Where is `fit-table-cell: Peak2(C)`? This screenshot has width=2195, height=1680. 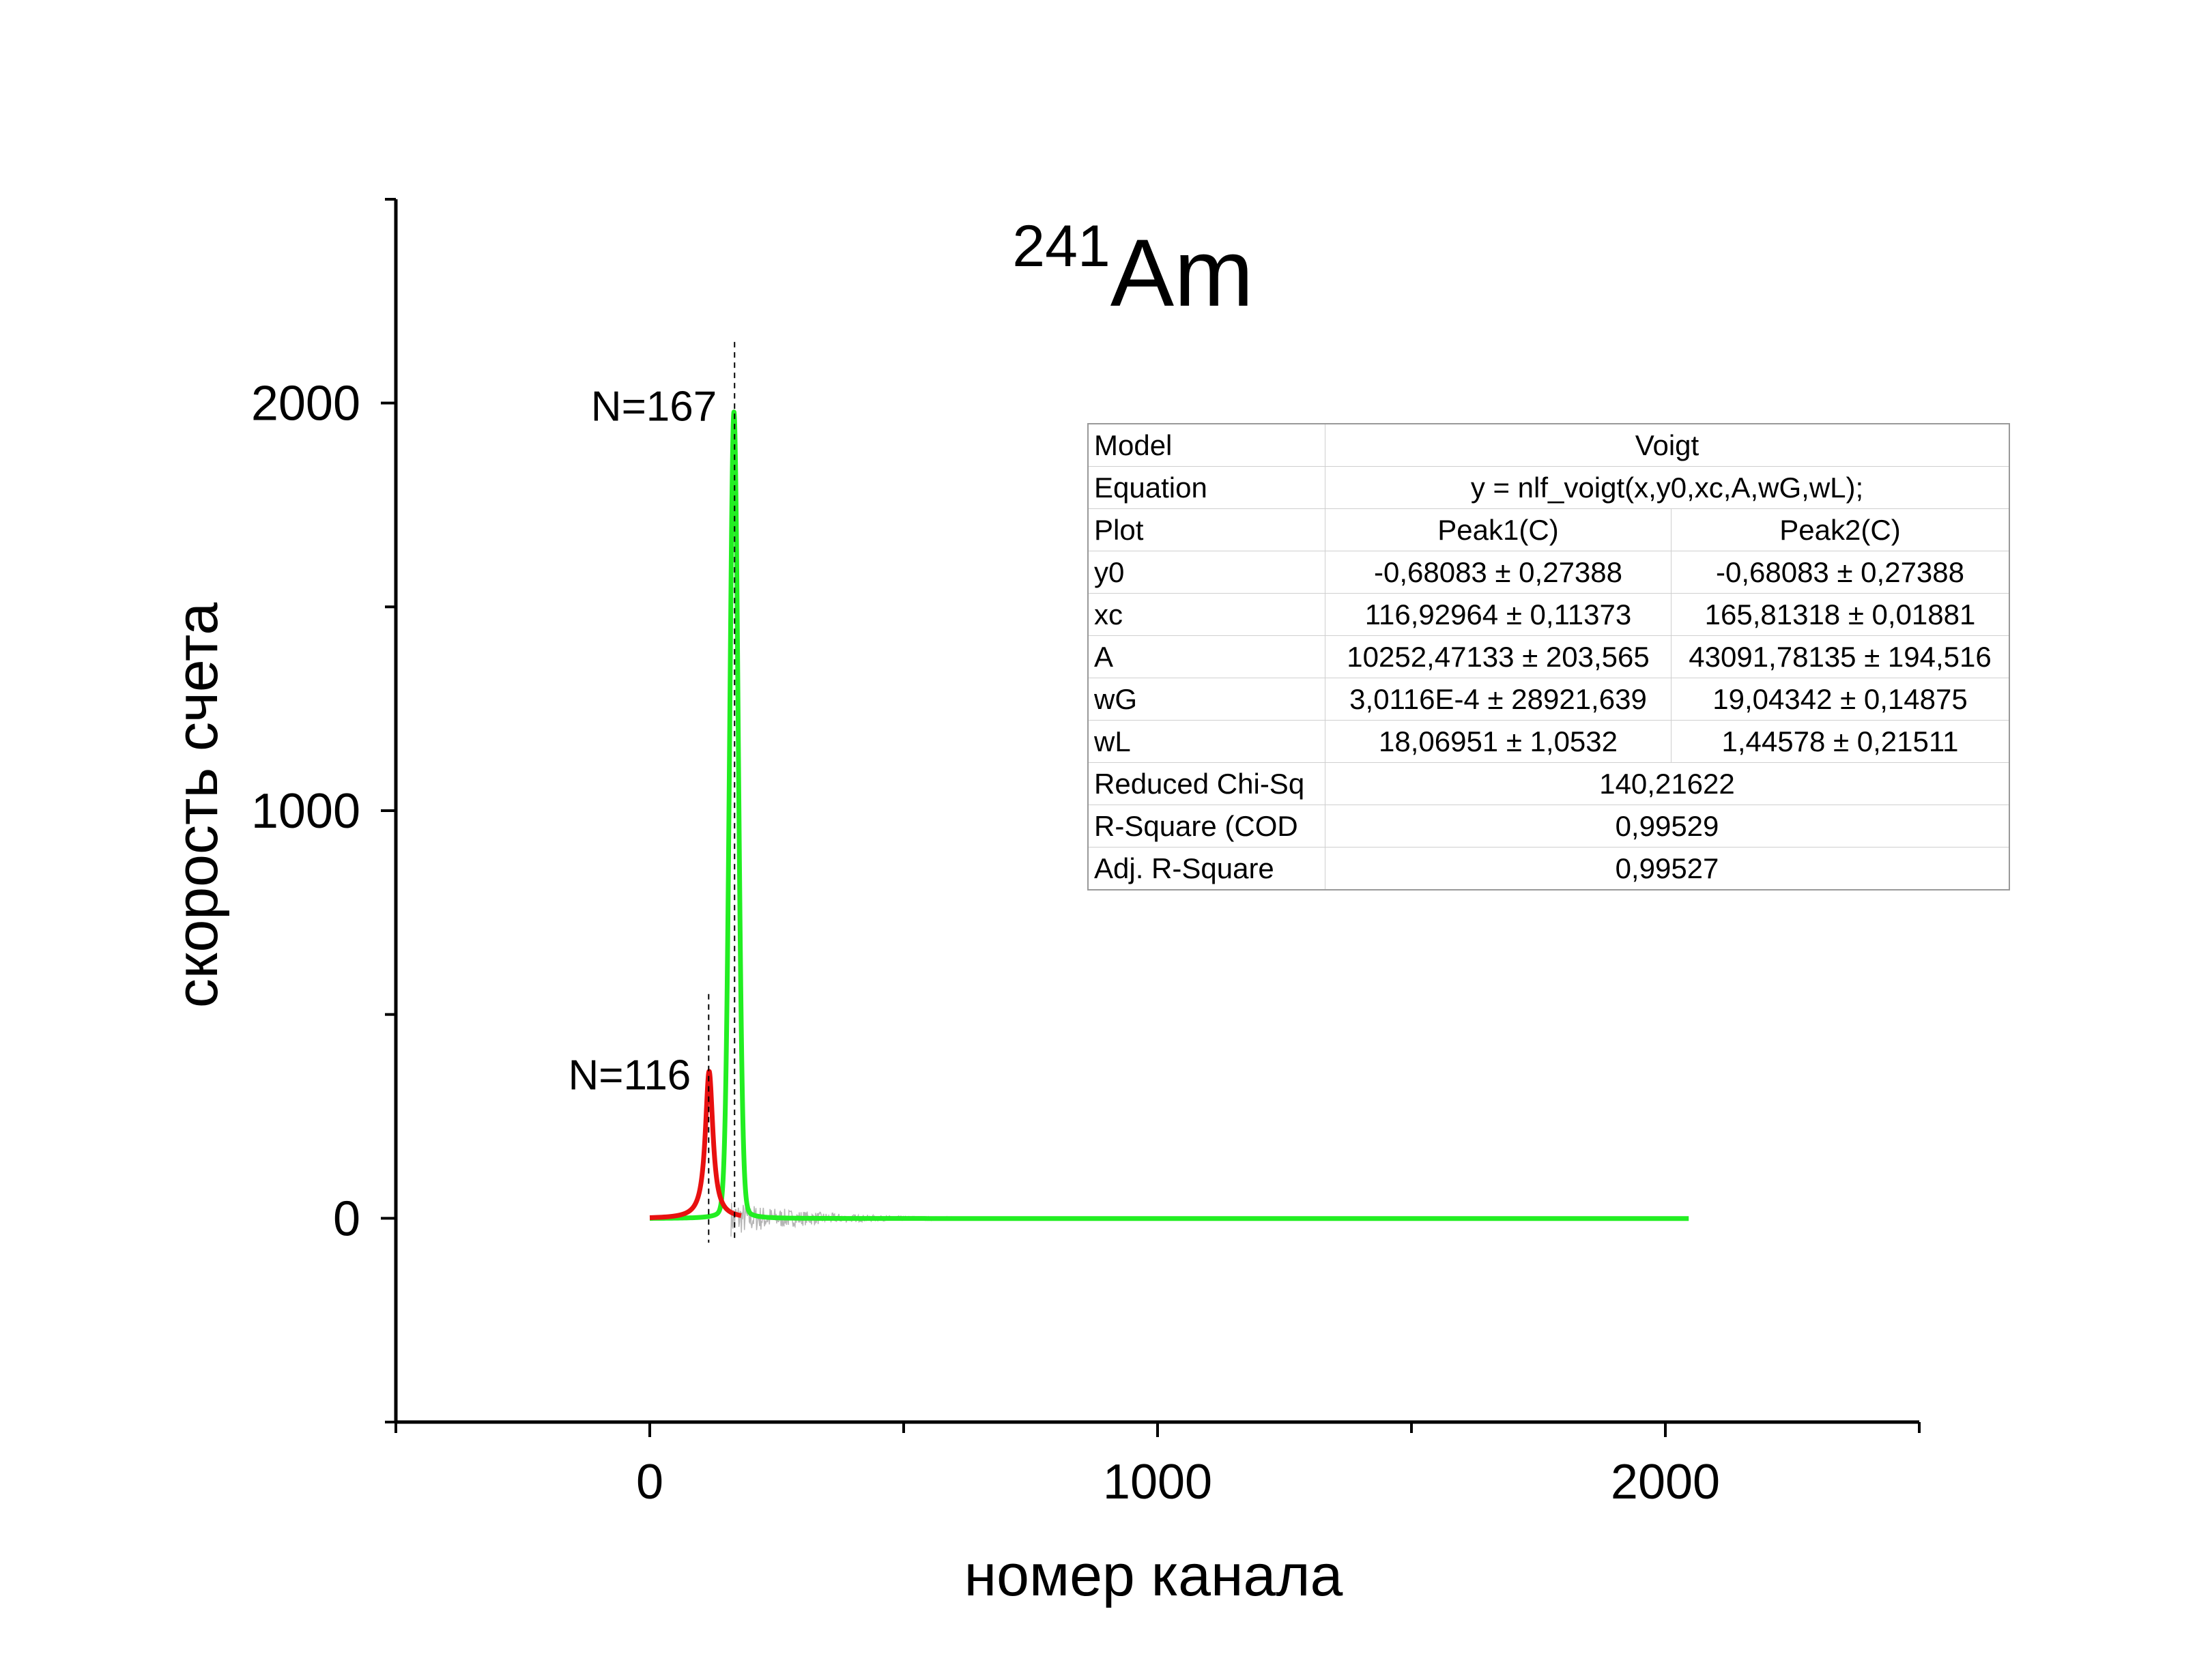
fit-table-cell: Peak2(C) is located at coordinates (1840, 529).